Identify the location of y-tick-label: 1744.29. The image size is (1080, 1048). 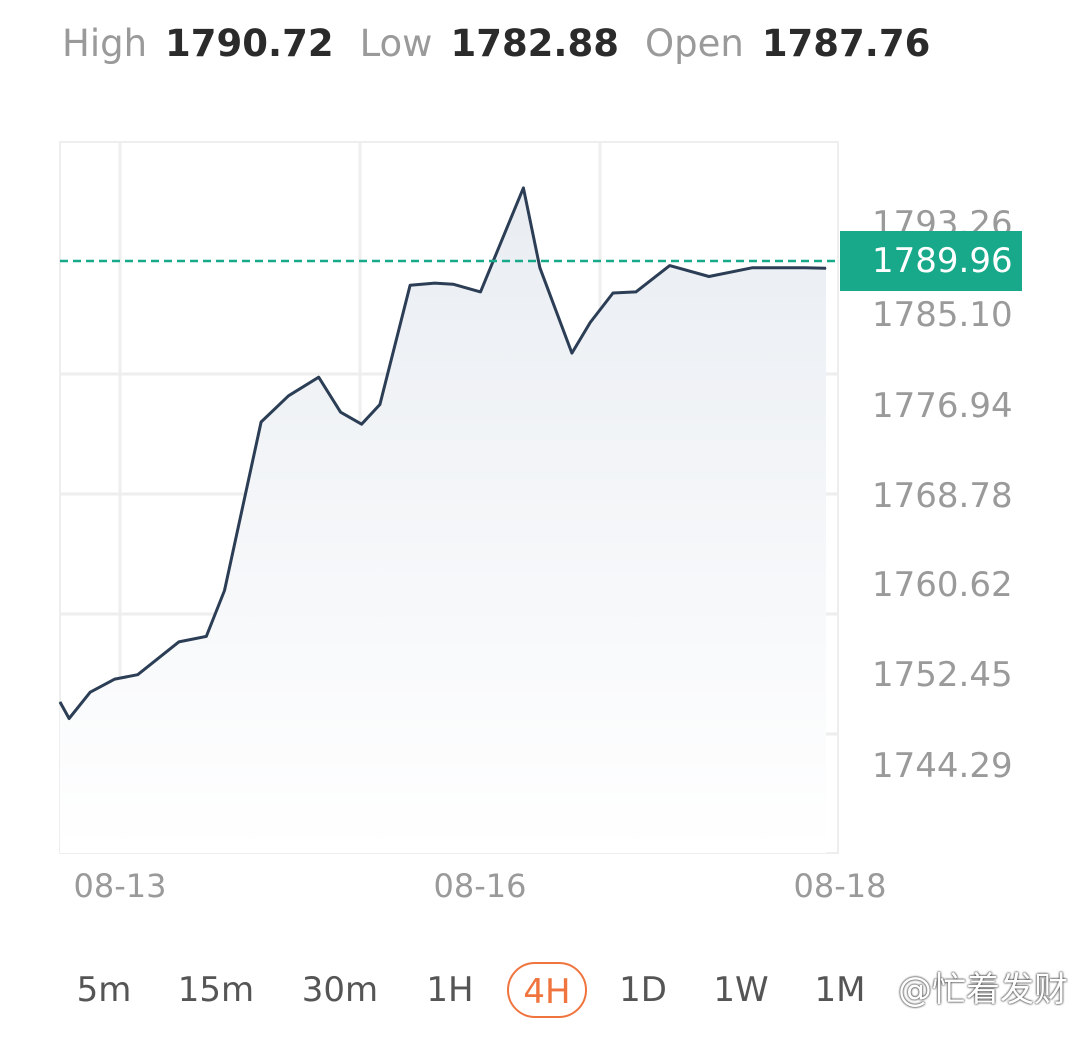
(942, 766).